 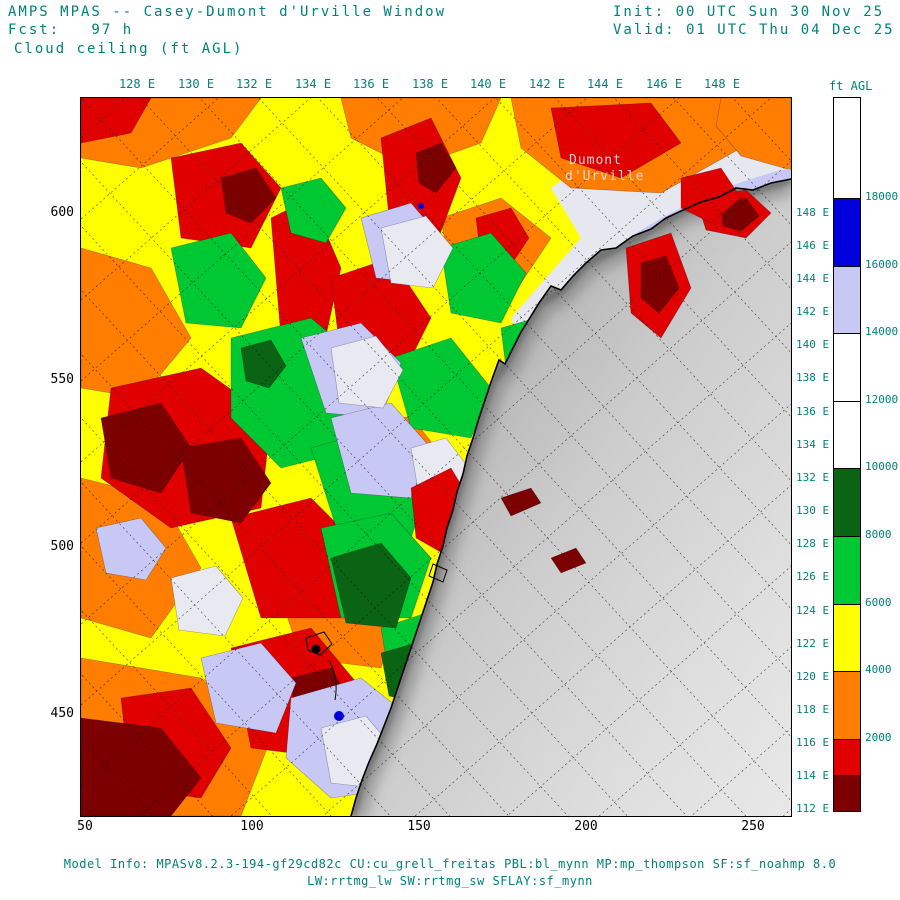 I want to click on top-axis-label: 138 E, so click(x=430, y=84).